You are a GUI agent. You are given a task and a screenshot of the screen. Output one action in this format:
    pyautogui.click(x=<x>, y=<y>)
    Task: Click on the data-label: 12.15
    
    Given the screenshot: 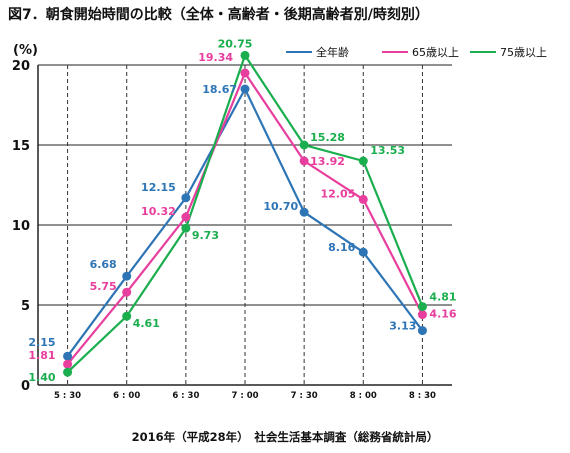 What is the action you would take?
    pyautogui.click(x=158, y=187)
    